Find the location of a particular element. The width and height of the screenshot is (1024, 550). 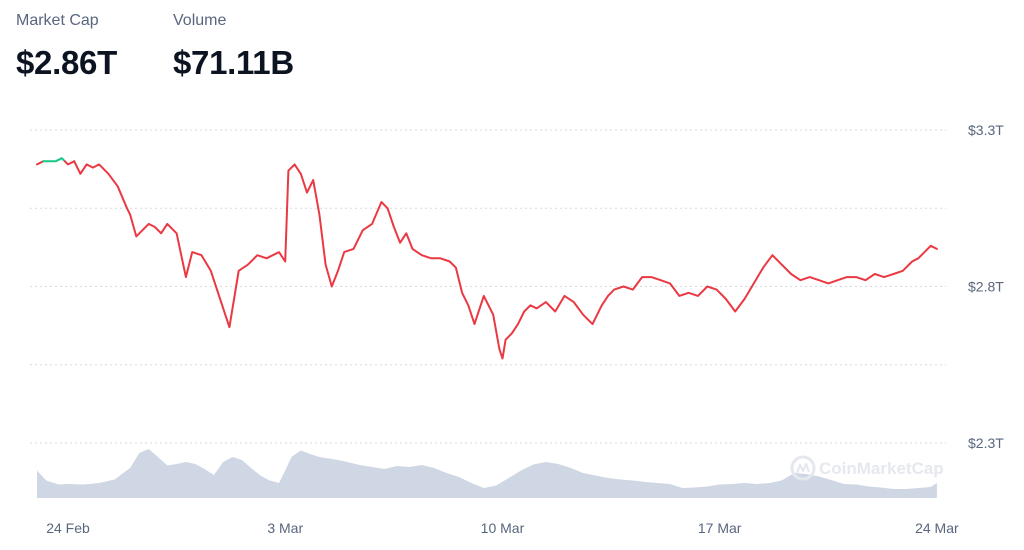

x-axis: 24 Feb 3 Mar 10 Mar 17 Mar 24 Mar is located at coordinates (502, 528).